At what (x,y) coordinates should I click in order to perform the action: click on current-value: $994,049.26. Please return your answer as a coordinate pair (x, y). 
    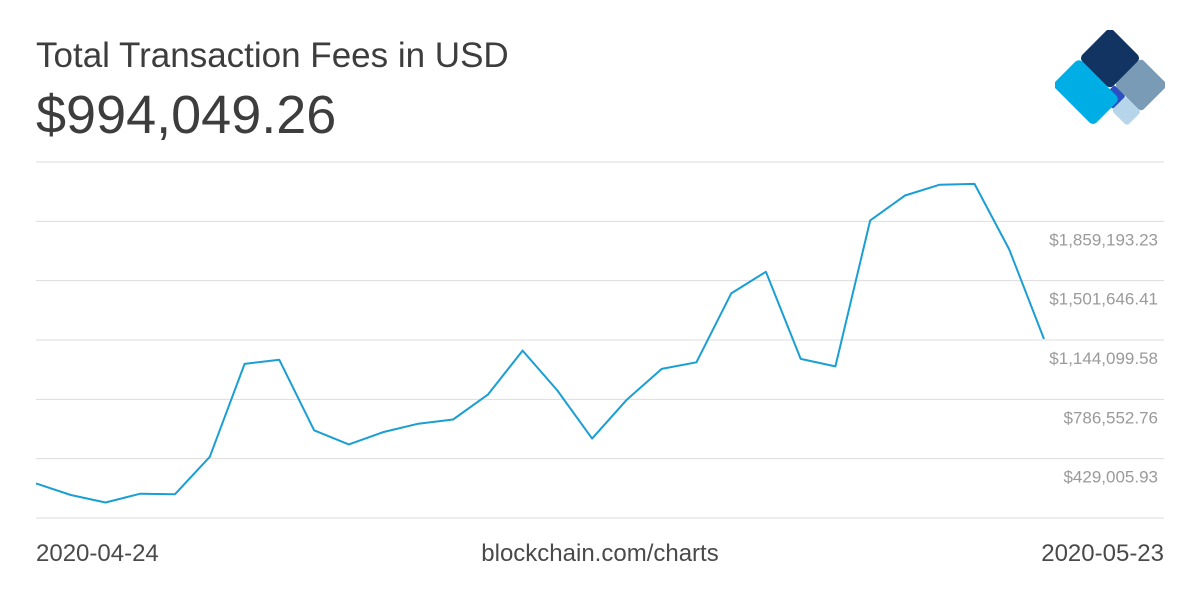
    Looking at the image, I should click on (186, 115).